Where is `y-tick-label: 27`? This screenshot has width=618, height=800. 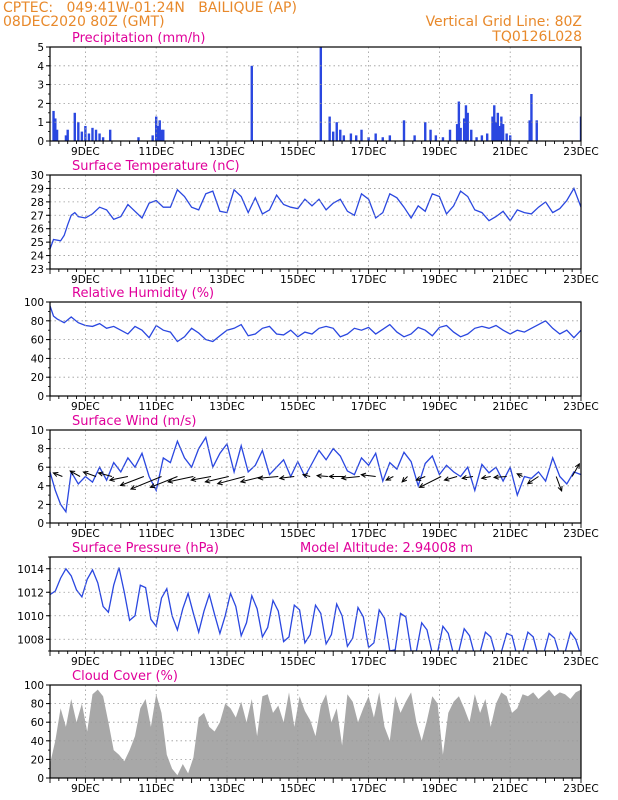 y-tick-label: 27 is located at coordinates (37, 216).